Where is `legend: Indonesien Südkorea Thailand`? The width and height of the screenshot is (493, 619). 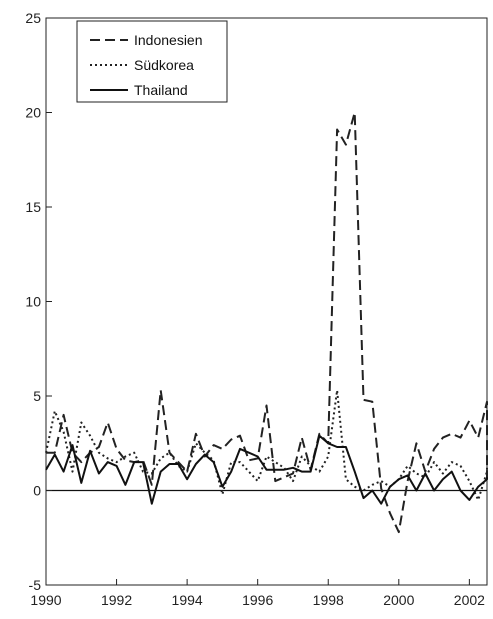
legend: Indonesien Südkorea Thailand is located at coordinates (152, 61).